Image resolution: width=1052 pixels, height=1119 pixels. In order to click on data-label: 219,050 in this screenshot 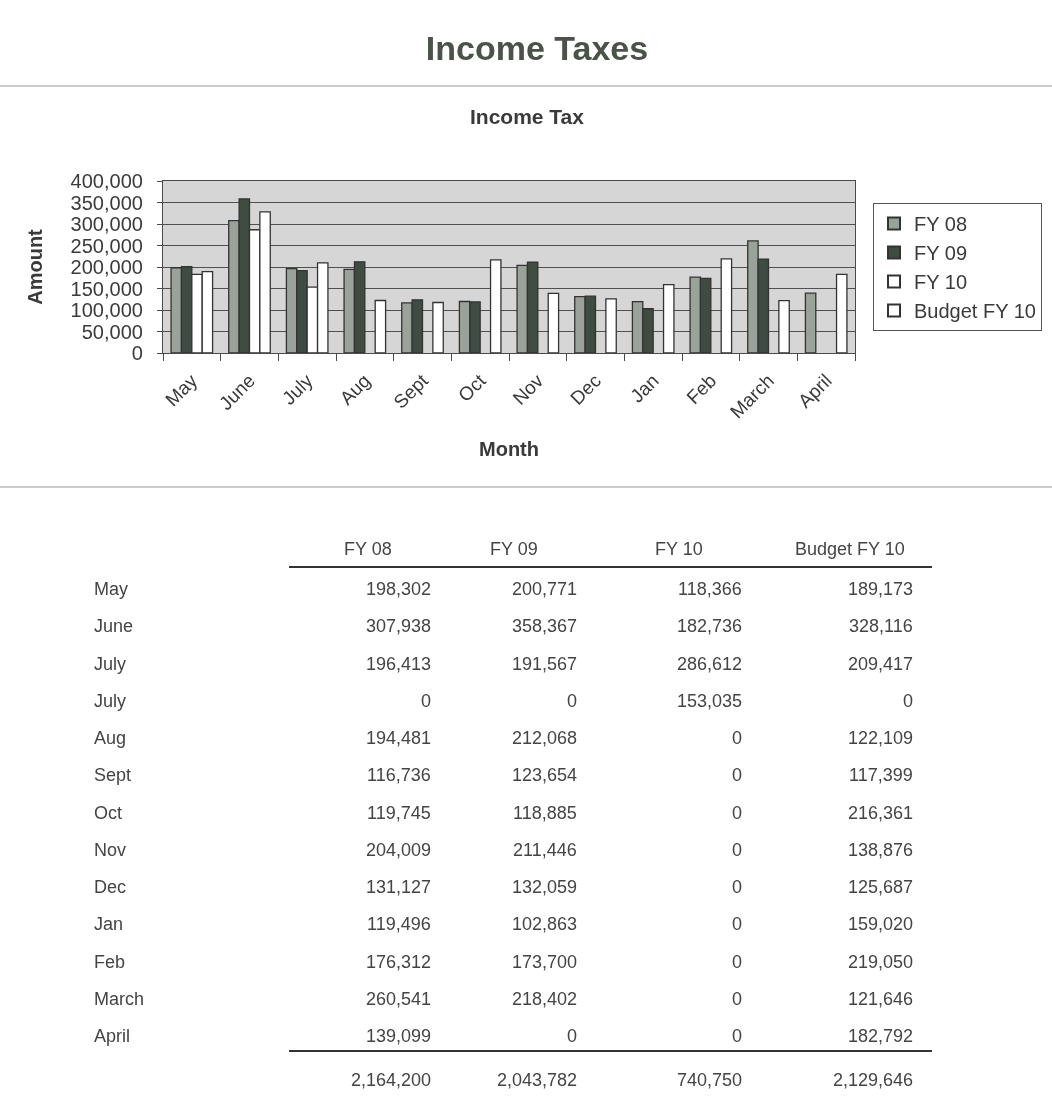, I will do `click(881, 962)`.